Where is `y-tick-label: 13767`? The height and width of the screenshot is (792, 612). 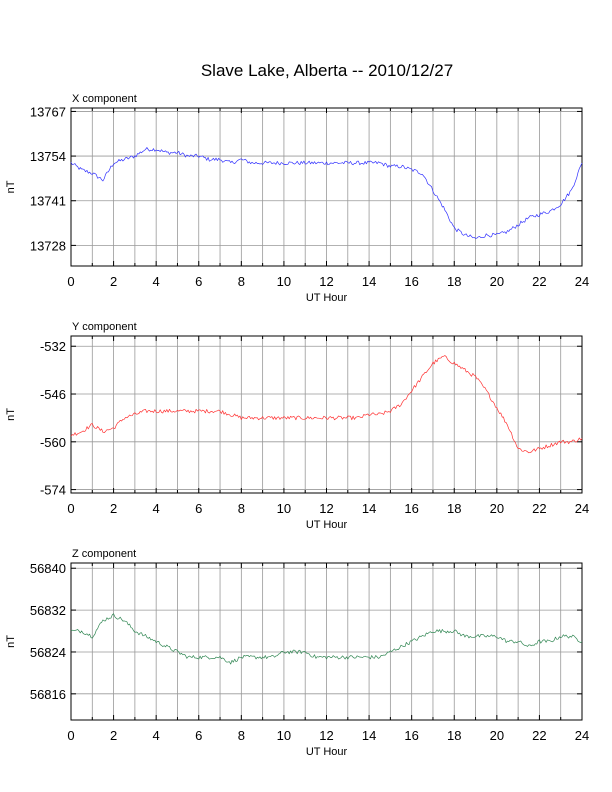 y-tick-label: 13767 is located at coordinates (48, 111).